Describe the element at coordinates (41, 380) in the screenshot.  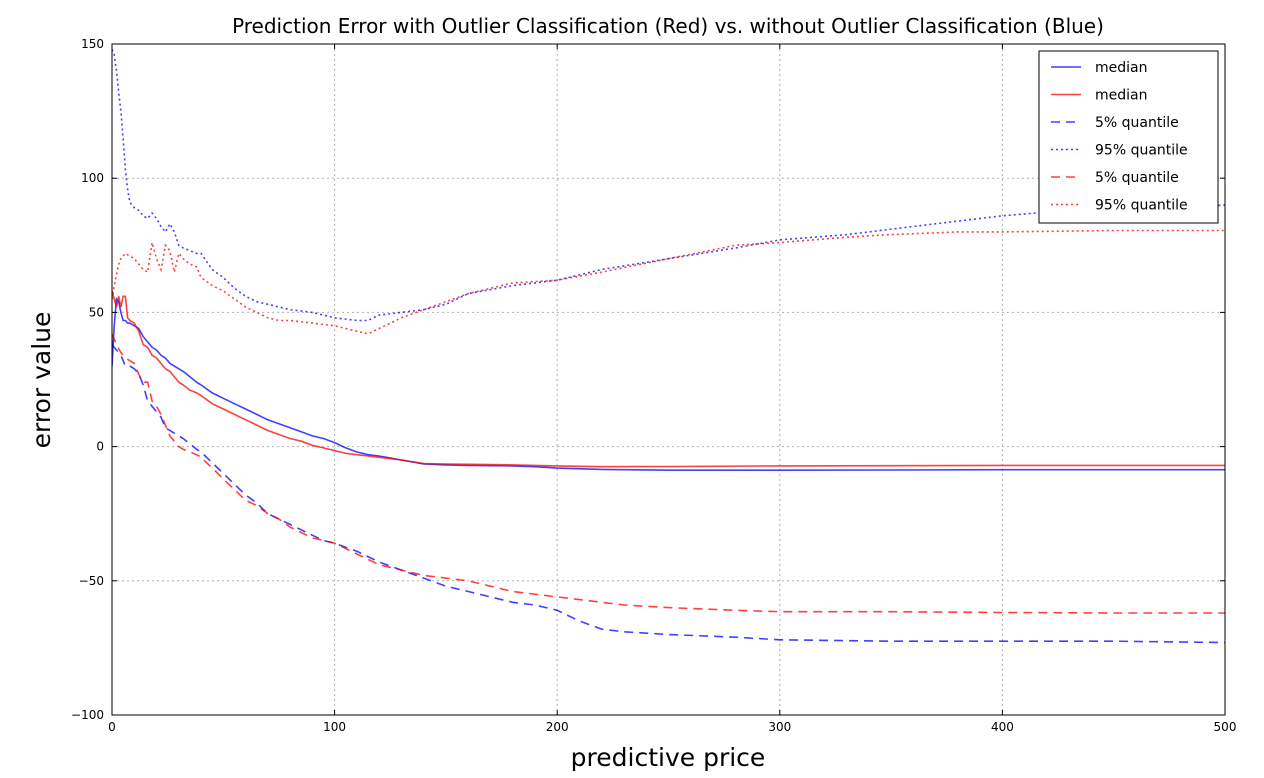
I see `y-axis-label: error value` at that location.